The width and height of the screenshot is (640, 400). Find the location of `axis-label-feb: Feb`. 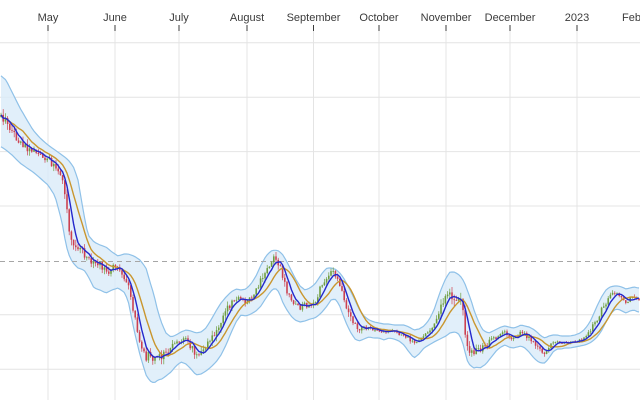

axis-label-feb: Feb is located at coordinates (631, 18).